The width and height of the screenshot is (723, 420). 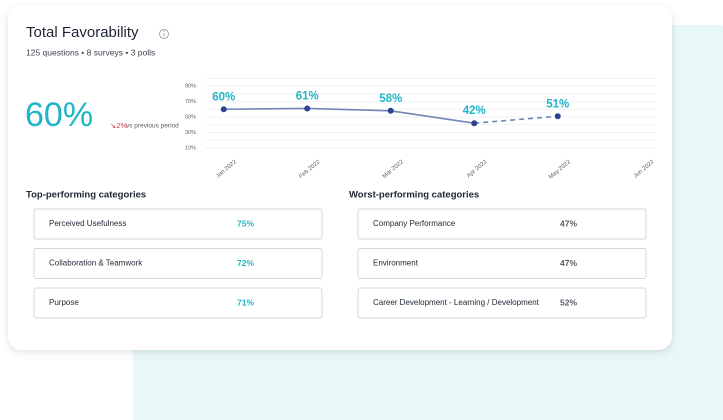 I want to click on category-name: Environment, so click(x=396, y=263).